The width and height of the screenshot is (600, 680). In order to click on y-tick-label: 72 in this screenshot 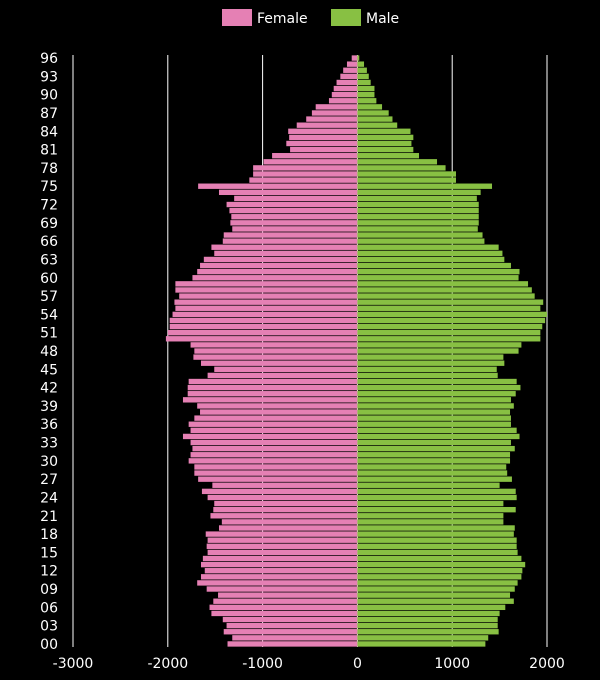, I will do `click(49, 206)`.